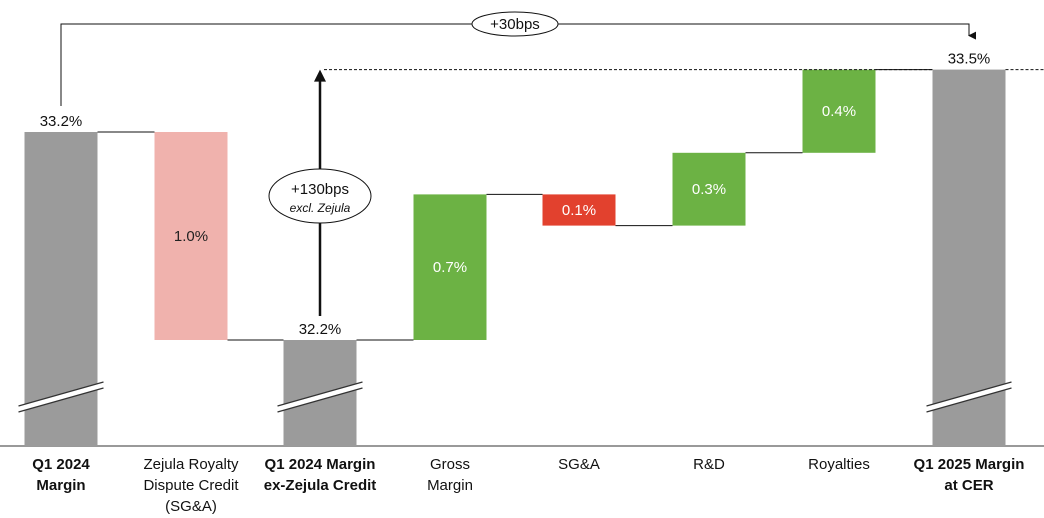 Image resolution: width=1044 pixels, height=518 pixels. What do you see at coordinates (191, 506) in the screenshot?
I see `category-label-line: (SG&A)` at bounding box center [191, 506].